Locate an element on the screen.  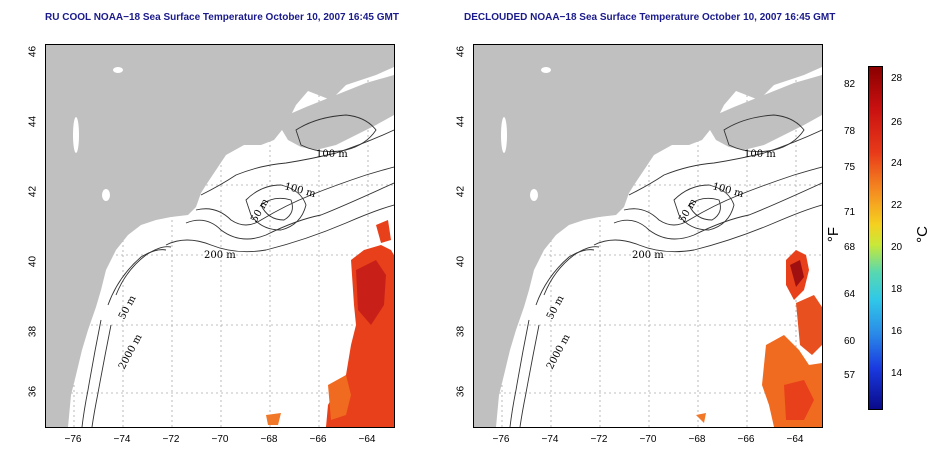
cb-f-68: 68 is located at coordinates (850, 247).